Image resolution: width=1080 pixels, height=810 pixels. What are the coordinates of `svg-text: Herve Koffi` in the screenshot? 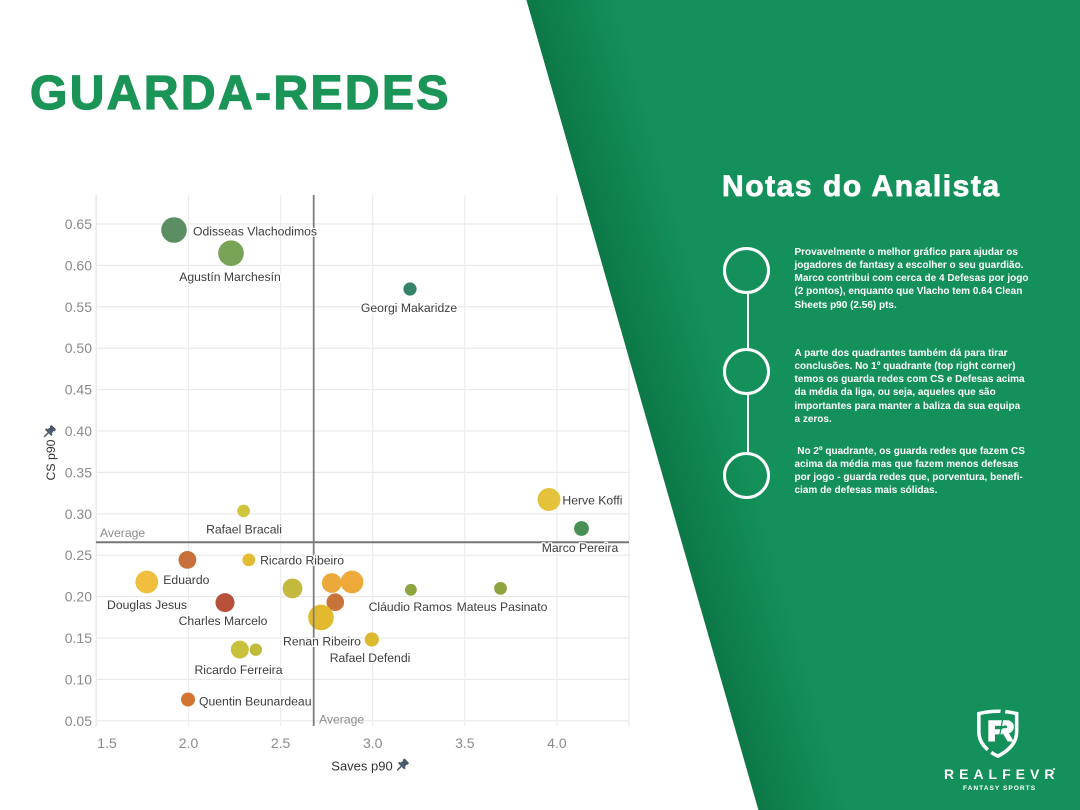 It's located at (592, 500).